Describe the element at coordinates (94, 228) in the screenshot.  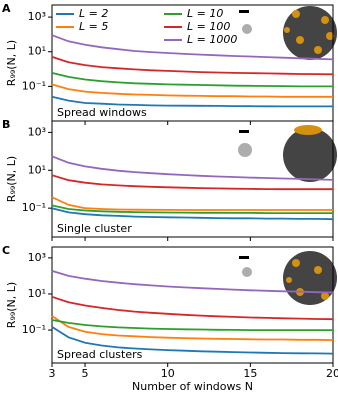
I see `annotation: Single cluster` at that location.